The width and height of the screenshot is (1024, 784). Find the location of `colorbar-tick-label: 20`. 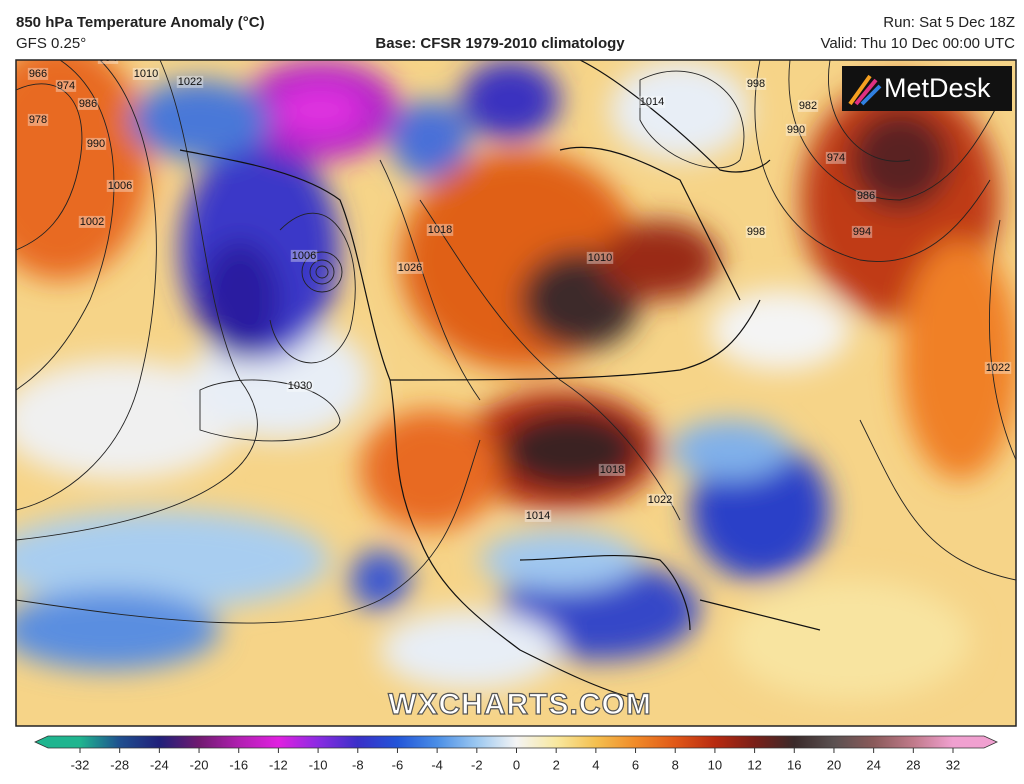

colorbar-tick-label: 20 is located at coordinates (834, 764).